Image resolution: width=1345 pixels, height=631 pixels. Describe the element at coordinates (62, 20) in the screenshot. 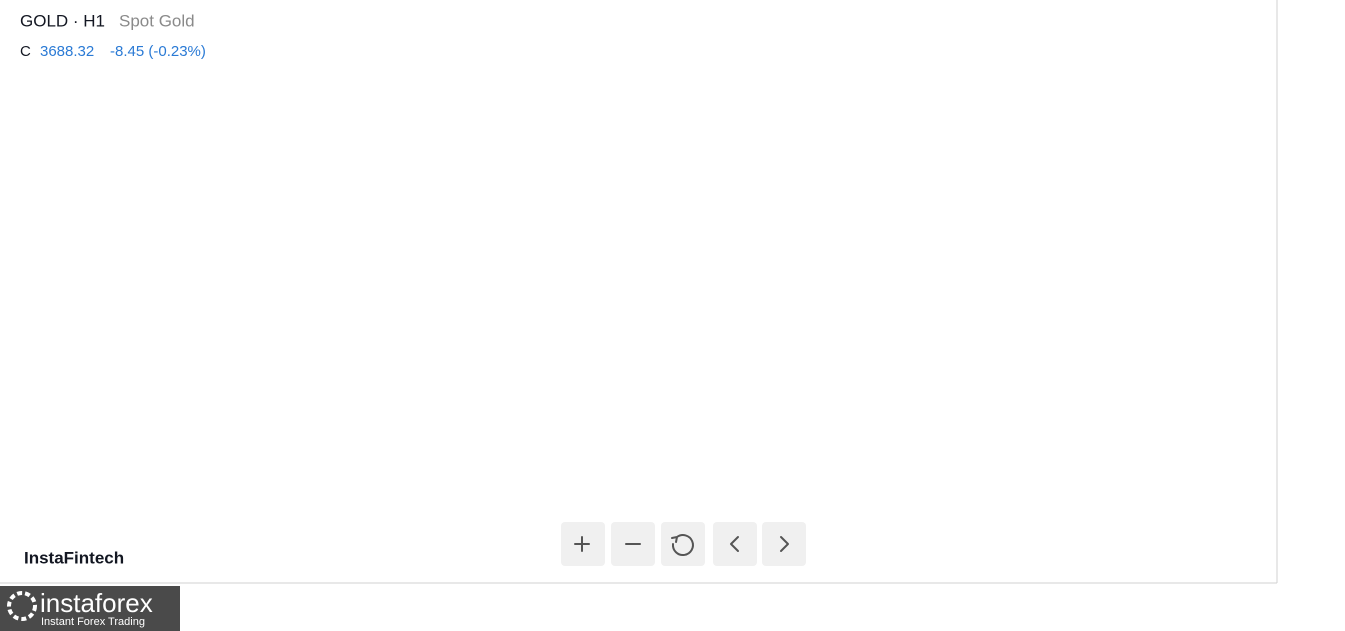

I see `symbol: GOLD · H1` at that location.